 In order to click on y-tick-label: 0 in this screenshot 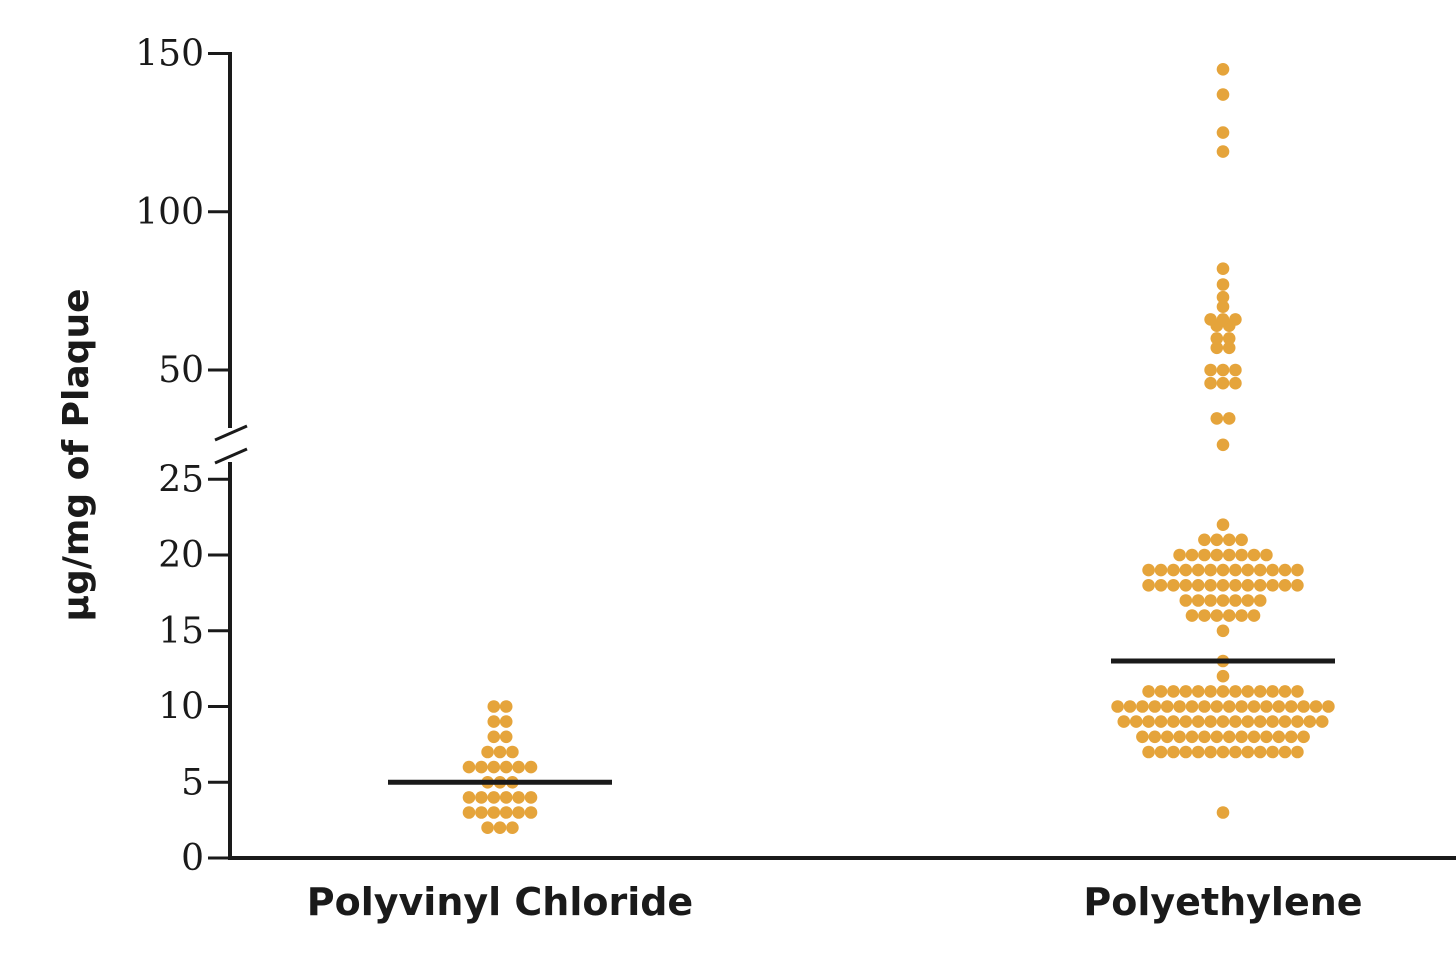, I will do `click(192, 858)`.